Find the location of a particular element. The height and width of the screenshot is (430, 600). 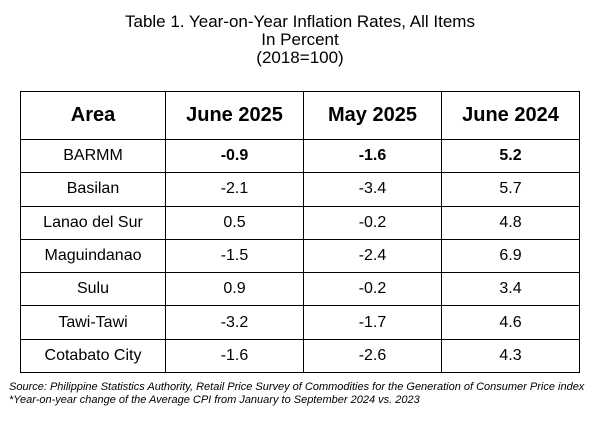

column-header-may-2025: May 2025 is located at coordinates (372, 115).